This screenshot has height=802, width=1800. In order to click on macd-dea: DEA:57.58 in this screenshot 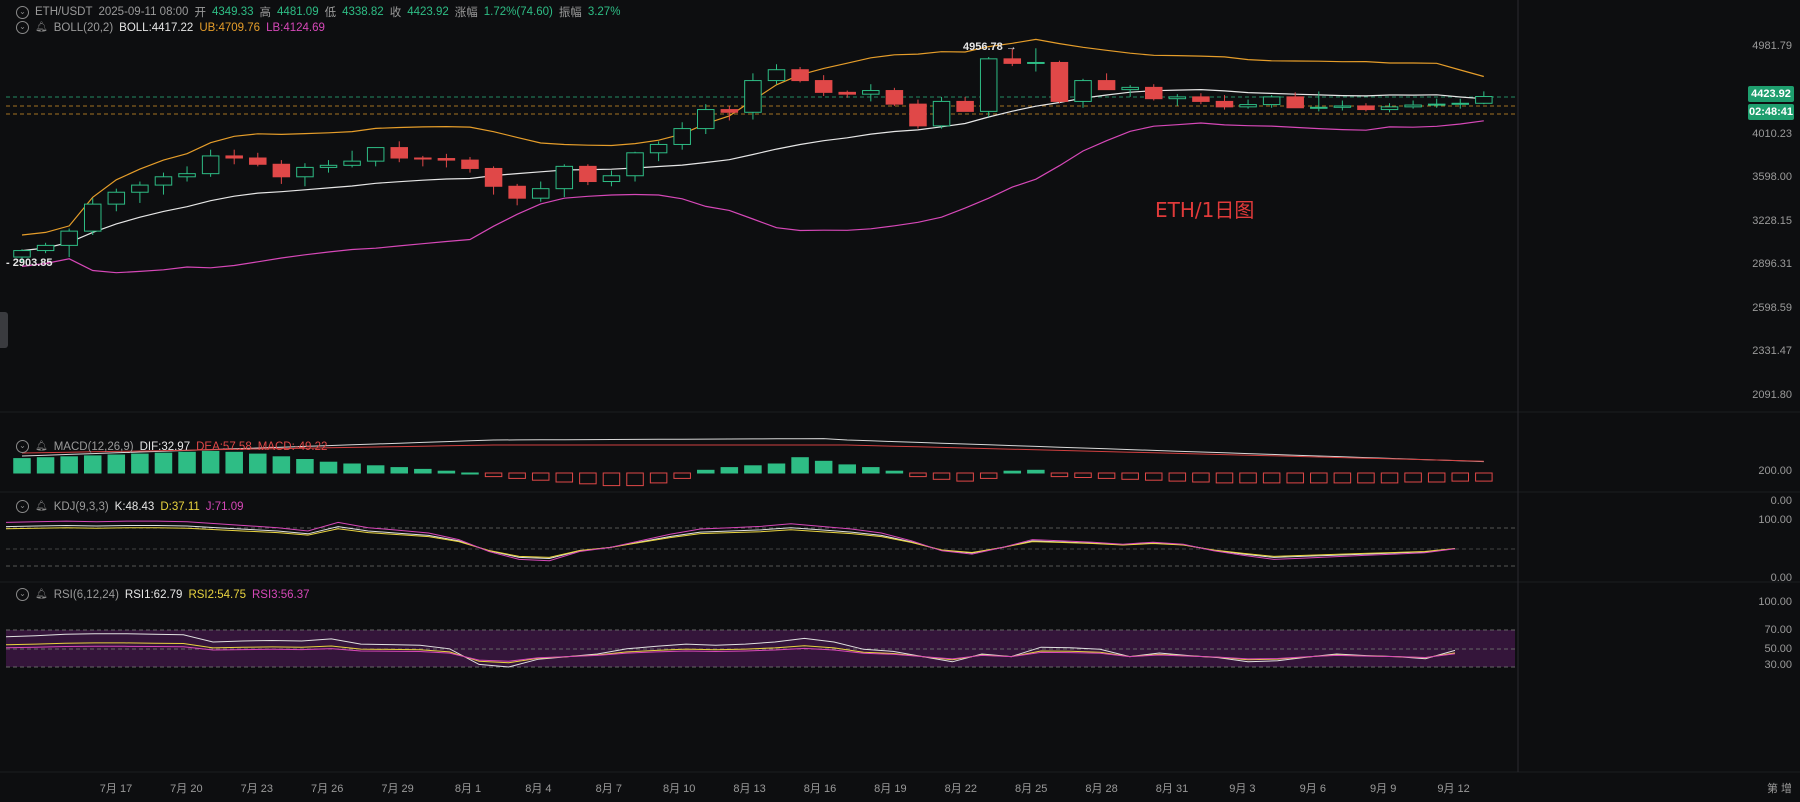, I will do `click(224, 446)`.